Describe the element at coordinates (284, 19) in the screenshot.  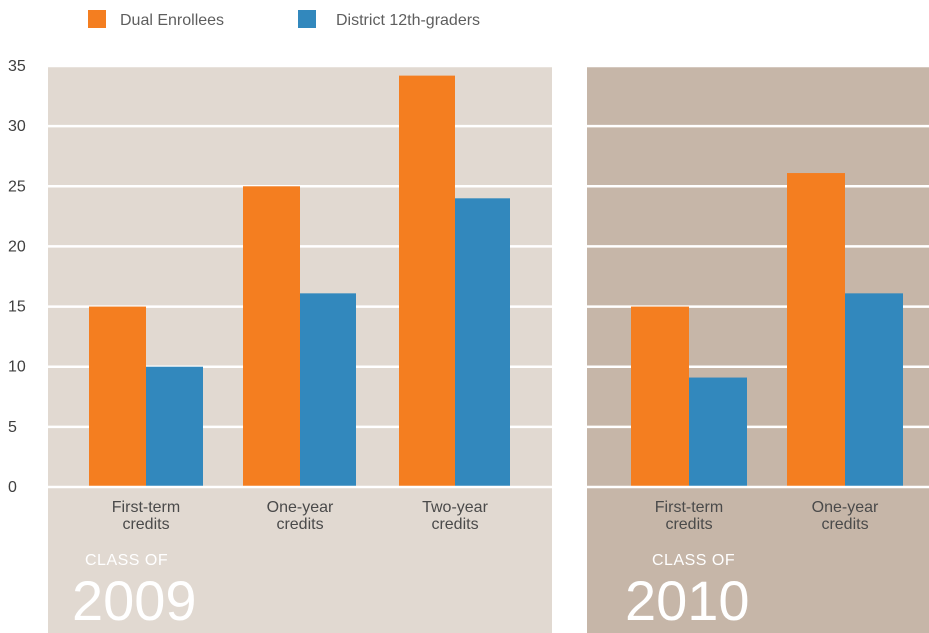
I see `legend: Dual Enrollees District 12th-graders` at that location.